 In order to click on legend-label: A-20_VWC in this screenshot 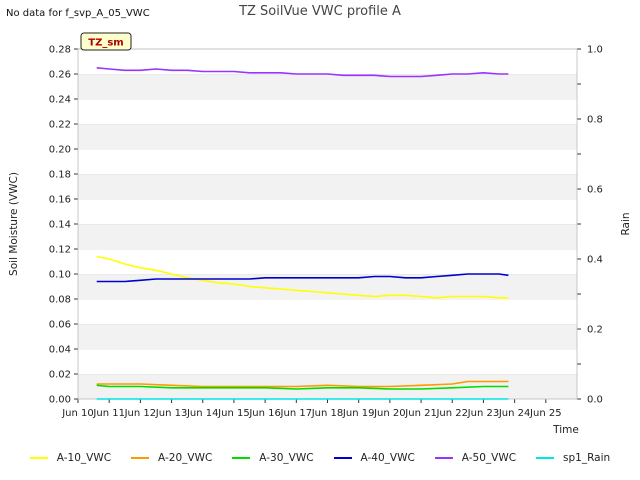, I will do `click(185, 458)`.